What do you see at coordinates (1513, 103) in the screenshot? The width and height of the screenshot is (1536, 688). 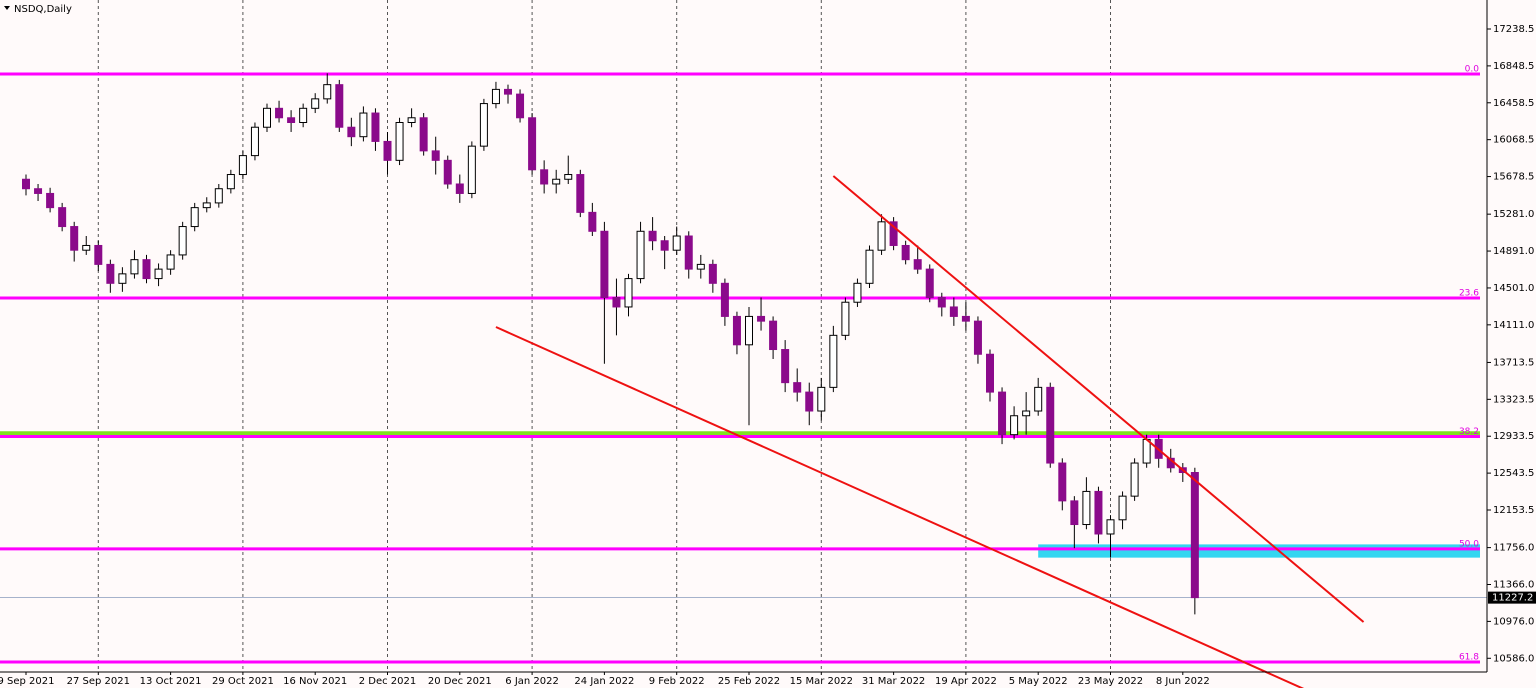 I see `y-tick-label: 16458.5` at bounding box center [1513, 103].